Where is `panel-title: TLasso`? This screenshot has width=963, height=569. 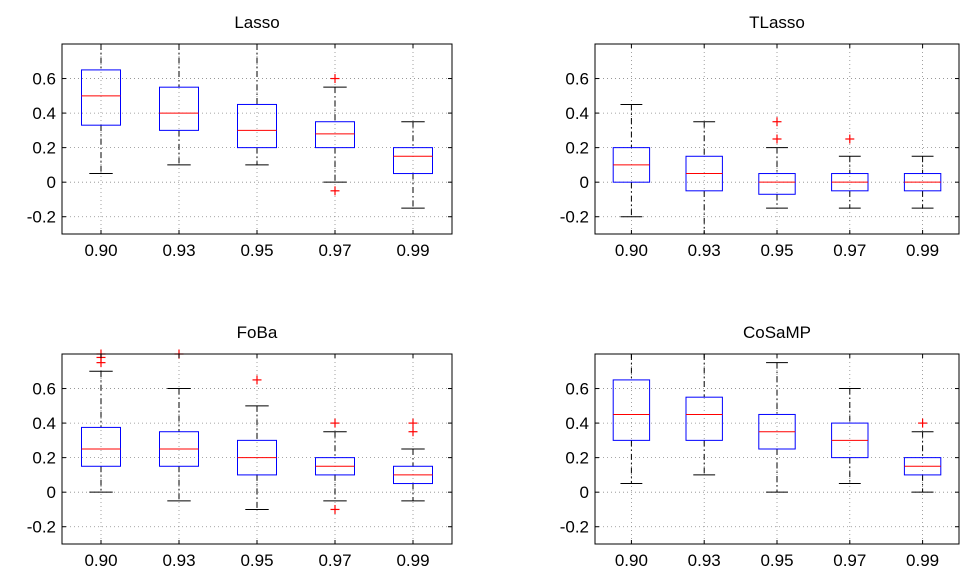
panel-title: TLasso is located at coordinates (777, 22).